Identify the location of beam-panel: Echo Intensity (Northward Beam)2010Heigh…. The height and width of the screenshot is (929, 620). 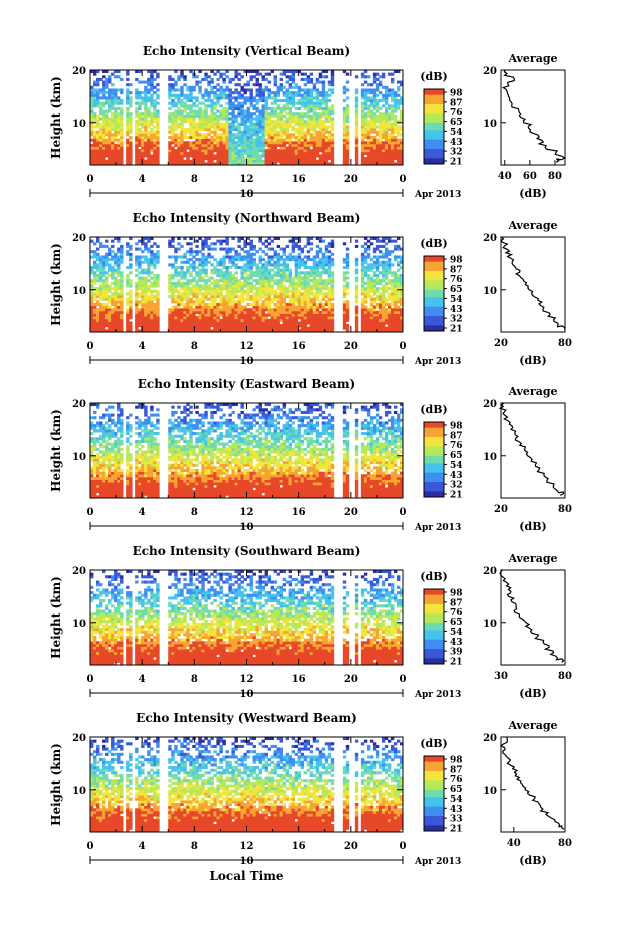
(310, 289).